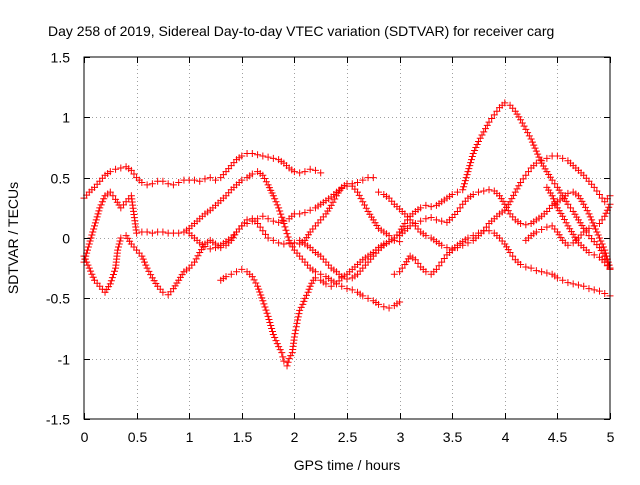 This screenshot has width=640, height=485. I want to click on y-tick-labels: -1.5 -1 -0.5 0 0.5 1 1.5, so click(58, 239).